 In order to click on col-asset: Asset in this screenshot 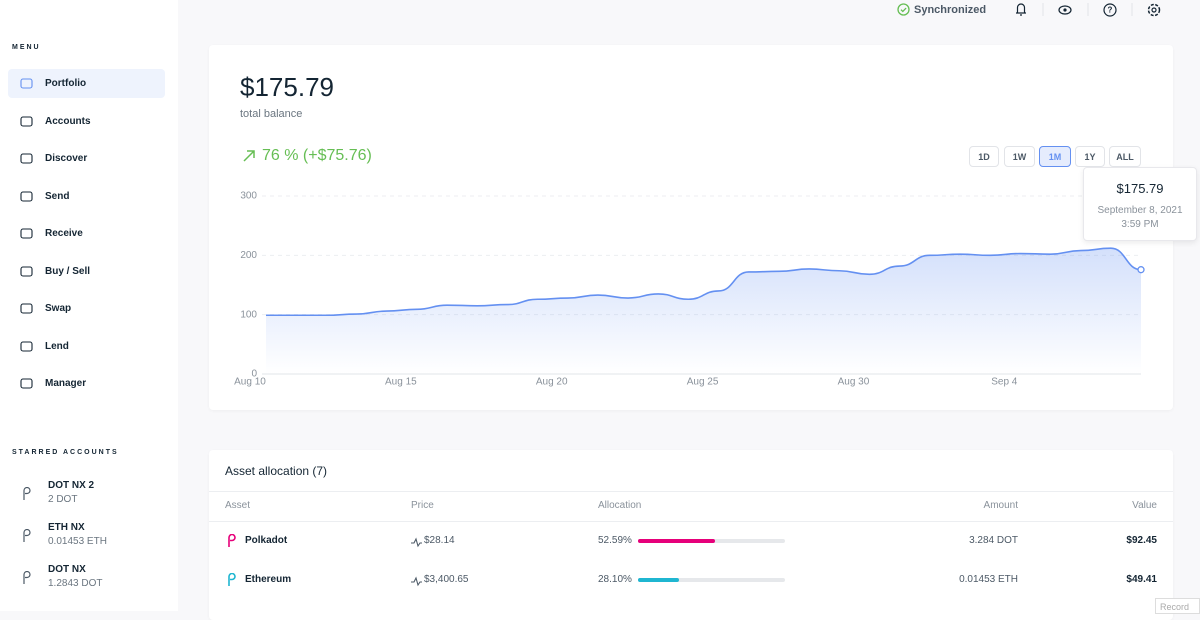, I will do `click(238, 505)`.